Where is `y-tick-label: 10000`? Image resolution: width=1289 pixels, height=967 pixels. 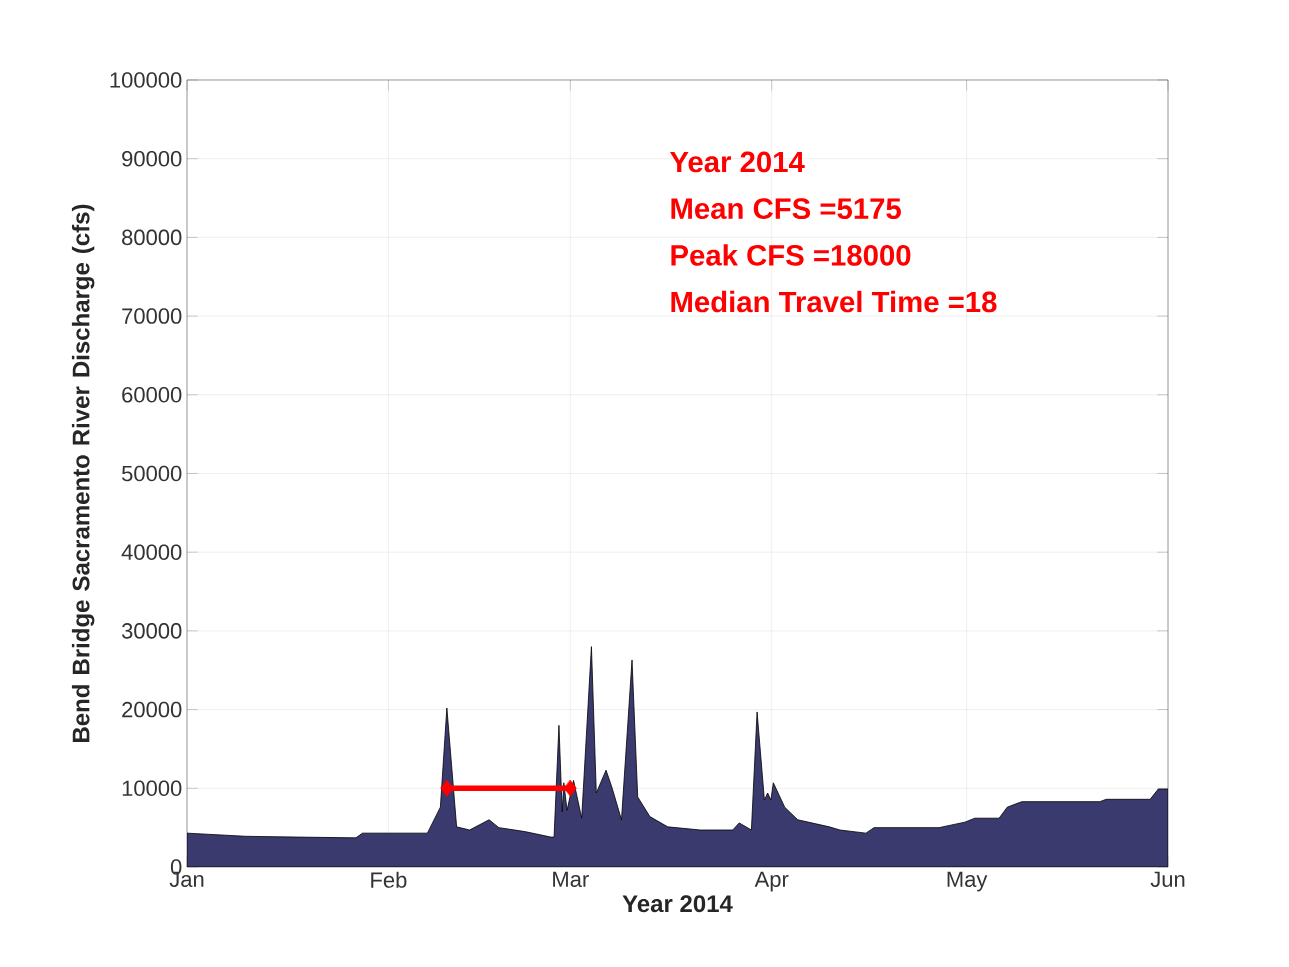 y-tick-label: 10000 is located at coordinates (152, 788).